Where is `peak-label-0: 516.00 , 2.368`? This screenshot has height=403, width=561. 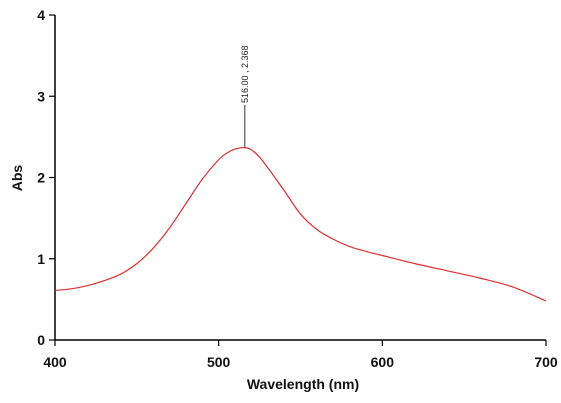 peak-label-0: 516.00 , 2.368 is located at coordinates (245, 74).